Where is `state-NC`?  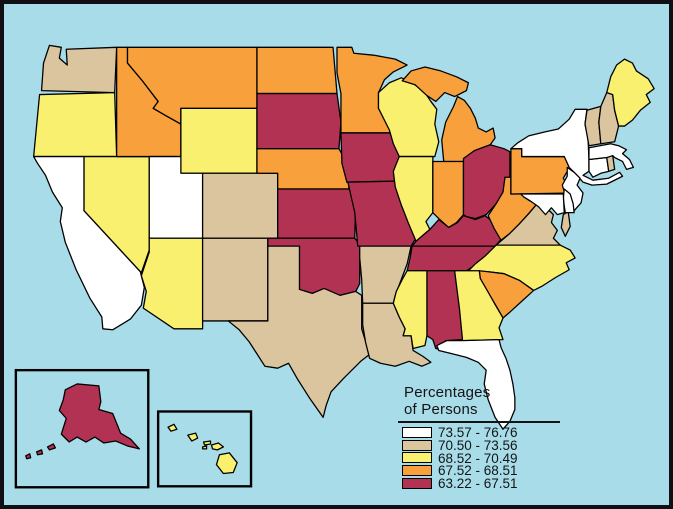 state-NC is located at coordinates (521, 268).